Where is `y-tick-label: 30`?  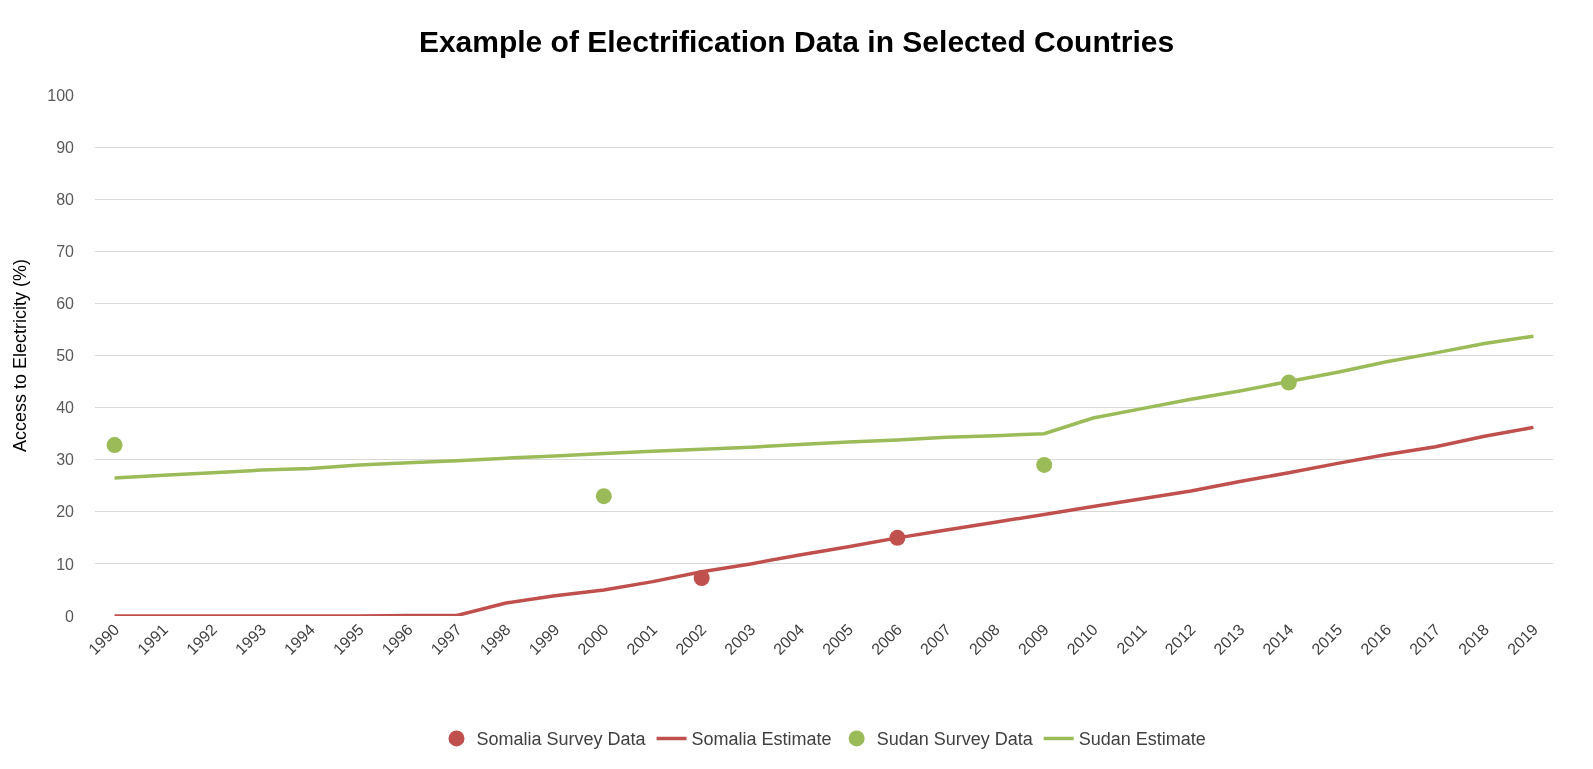
y-tick-label: 30 is located at coordinates (65, 460).